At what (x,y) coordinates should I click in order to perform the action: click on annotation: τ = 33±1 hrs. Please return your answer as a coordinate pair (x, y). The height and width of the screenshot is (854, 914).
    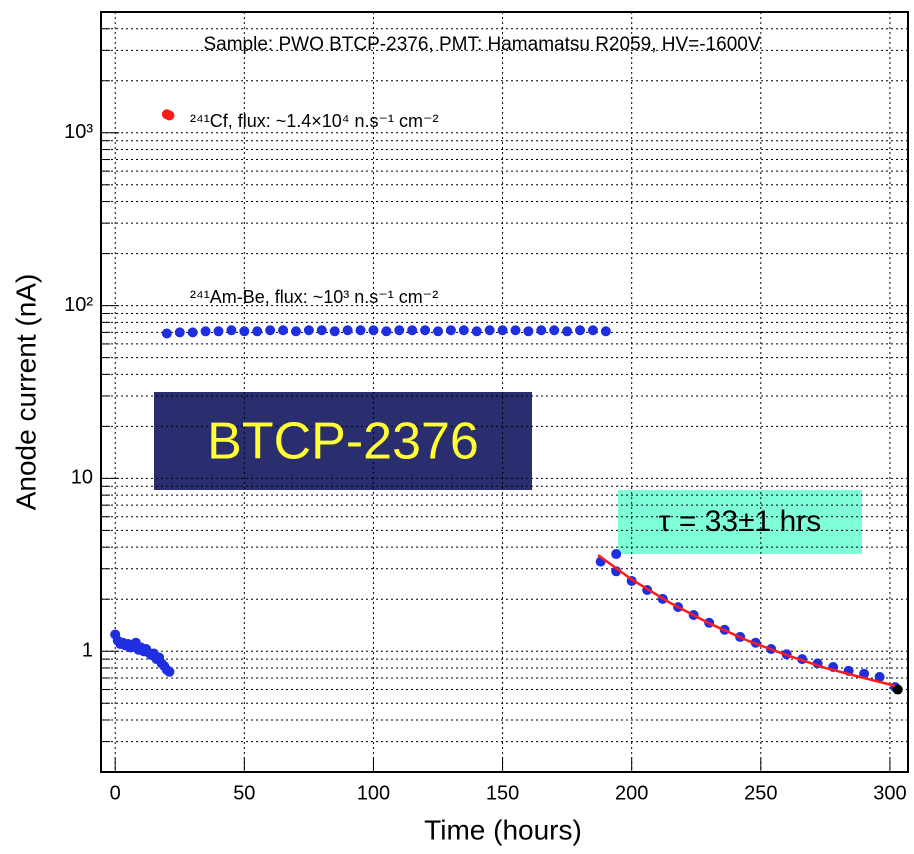
    Looking at the image, I should click on (740, 521).